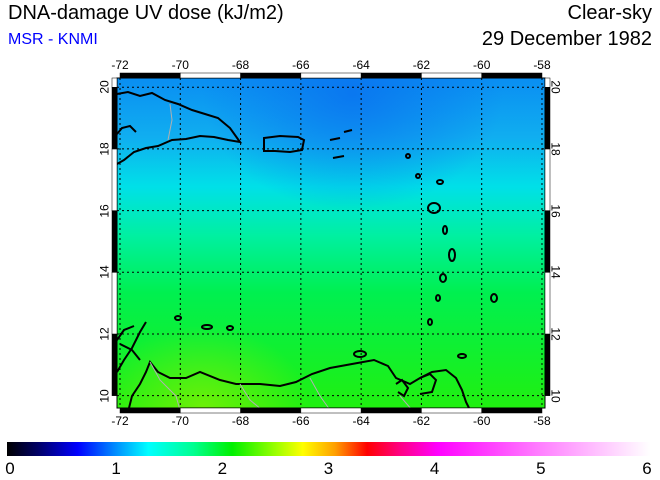 This screenshot has width=660, height=480. Describe the element at coordinates (361, 421) in the screenshot. I see `lon-tick-bottom: -64` at that location.